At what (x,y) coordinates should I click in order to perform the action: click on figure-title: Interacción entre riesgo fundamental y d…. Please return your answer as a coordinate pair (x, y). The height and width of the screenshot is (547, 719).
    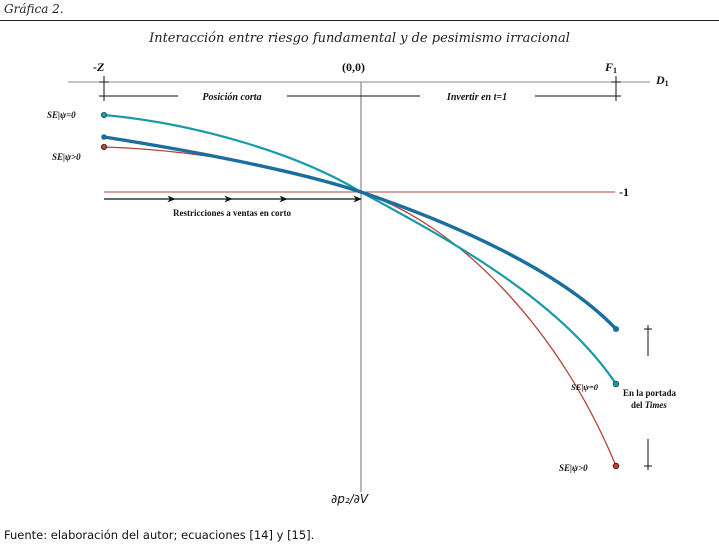
    Looking at the image, I should click on (359, 38).